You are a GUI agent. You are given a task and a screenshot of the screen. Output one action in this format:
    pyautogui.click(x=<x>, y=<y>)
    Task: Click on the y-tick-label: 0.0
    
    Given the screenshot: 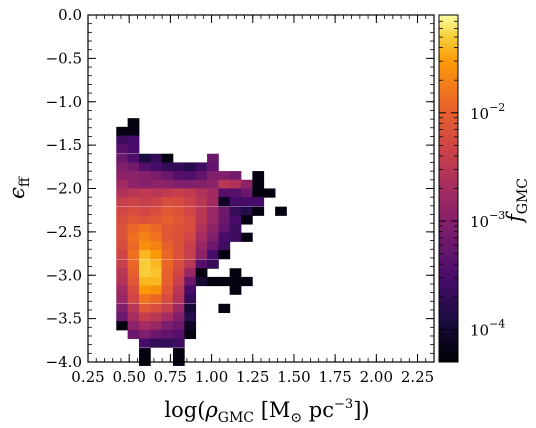 What is the action you would take?
    pyautogui.click(x=70, y=15)
    